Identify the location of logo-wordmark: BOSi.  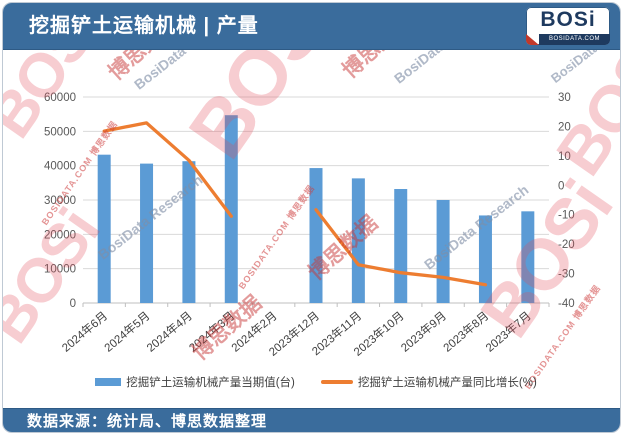
(568, 19).